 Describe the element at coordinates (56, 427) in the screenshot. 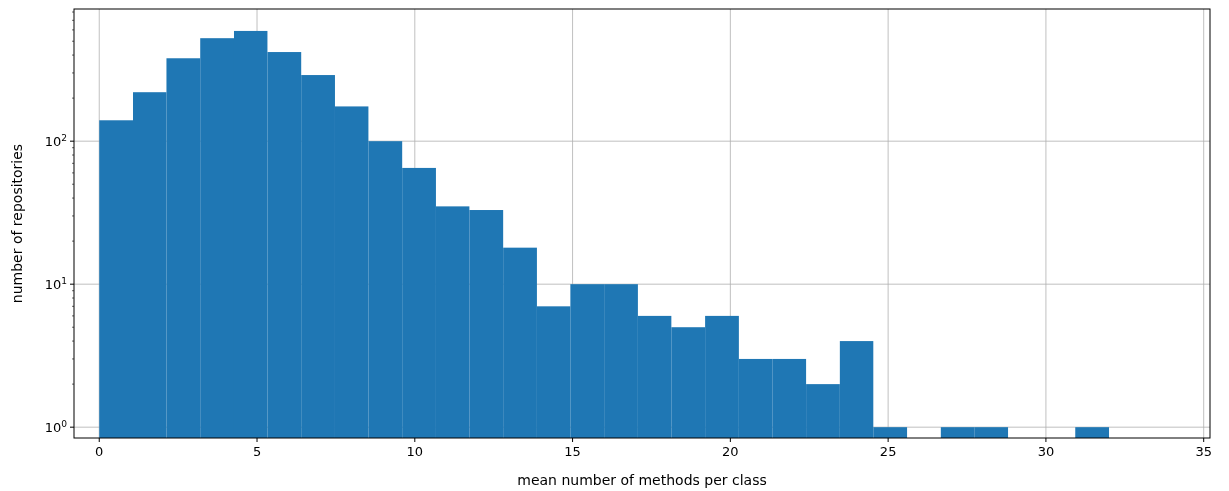

I see `y-tick-label: 10$^{0}$` at that location.